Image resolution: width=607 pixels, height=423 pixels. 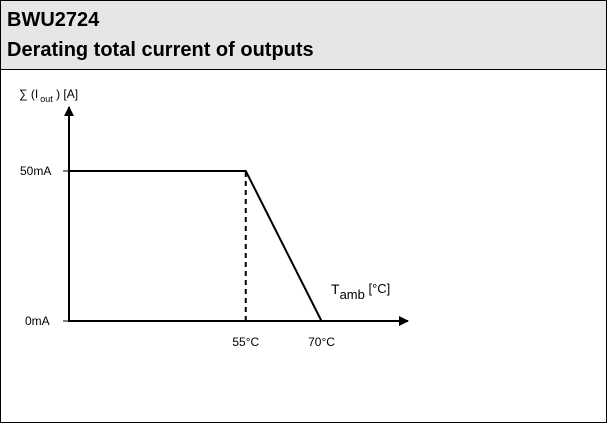 What do you see at coordinates (37, 321) in the screenshot?
I see `y-tick-label-0ma: 0mA` at bounding box center [37, 321].